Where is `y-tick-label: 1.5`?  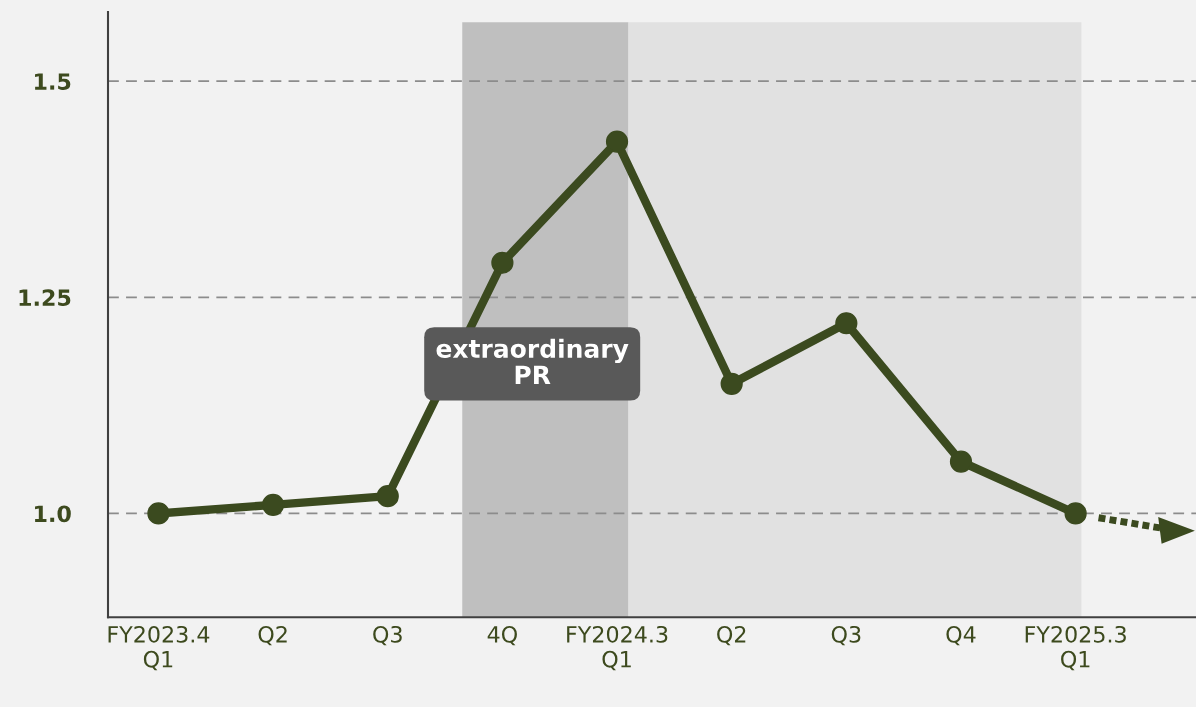
y-tick-label: 1.5 is located at coordinates (53, 81).